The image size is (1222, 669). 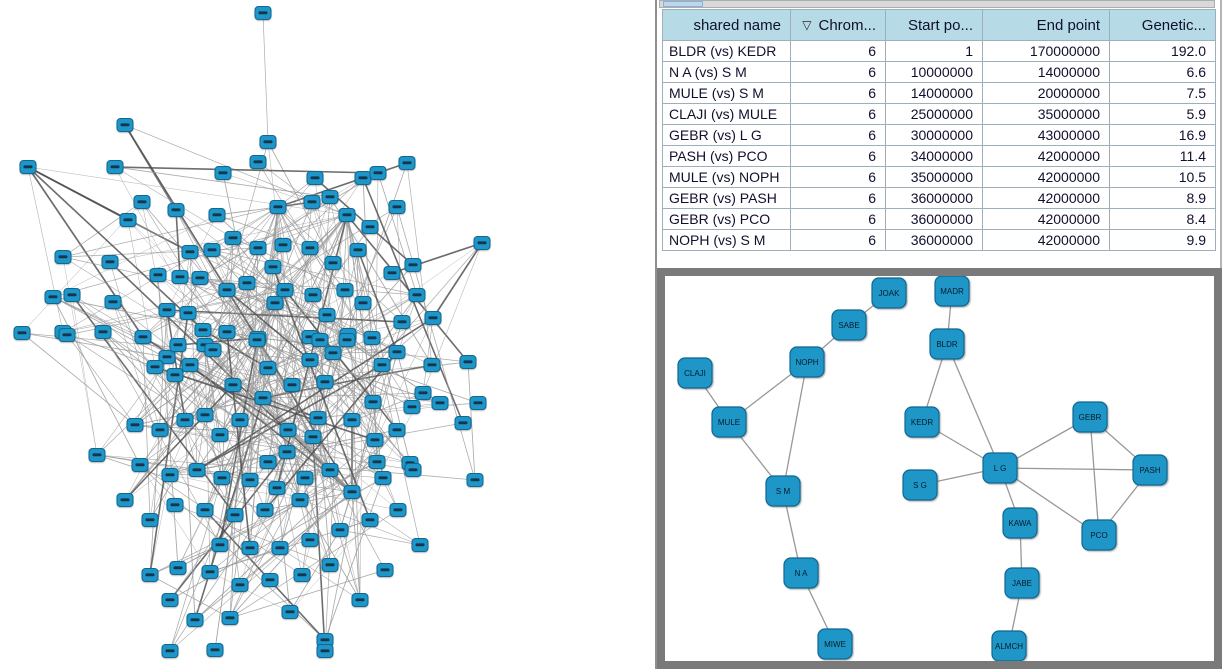 What do you see at coordinates (889, 293) in the screenshot?
I see `network-node: JOAK` at bounding box center [889, 293].